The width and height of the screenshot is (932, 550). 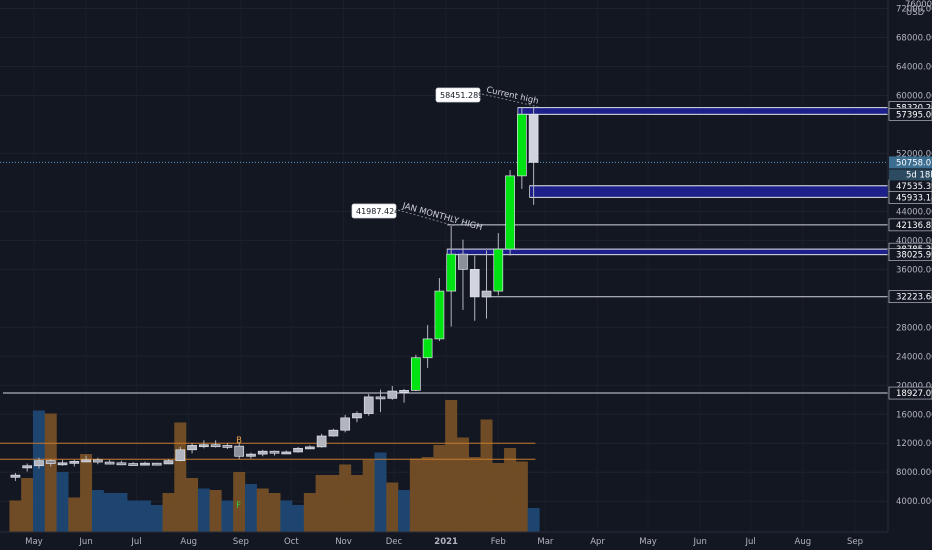 I want to click on current-price-tag-box, so click(x=910, y=162).